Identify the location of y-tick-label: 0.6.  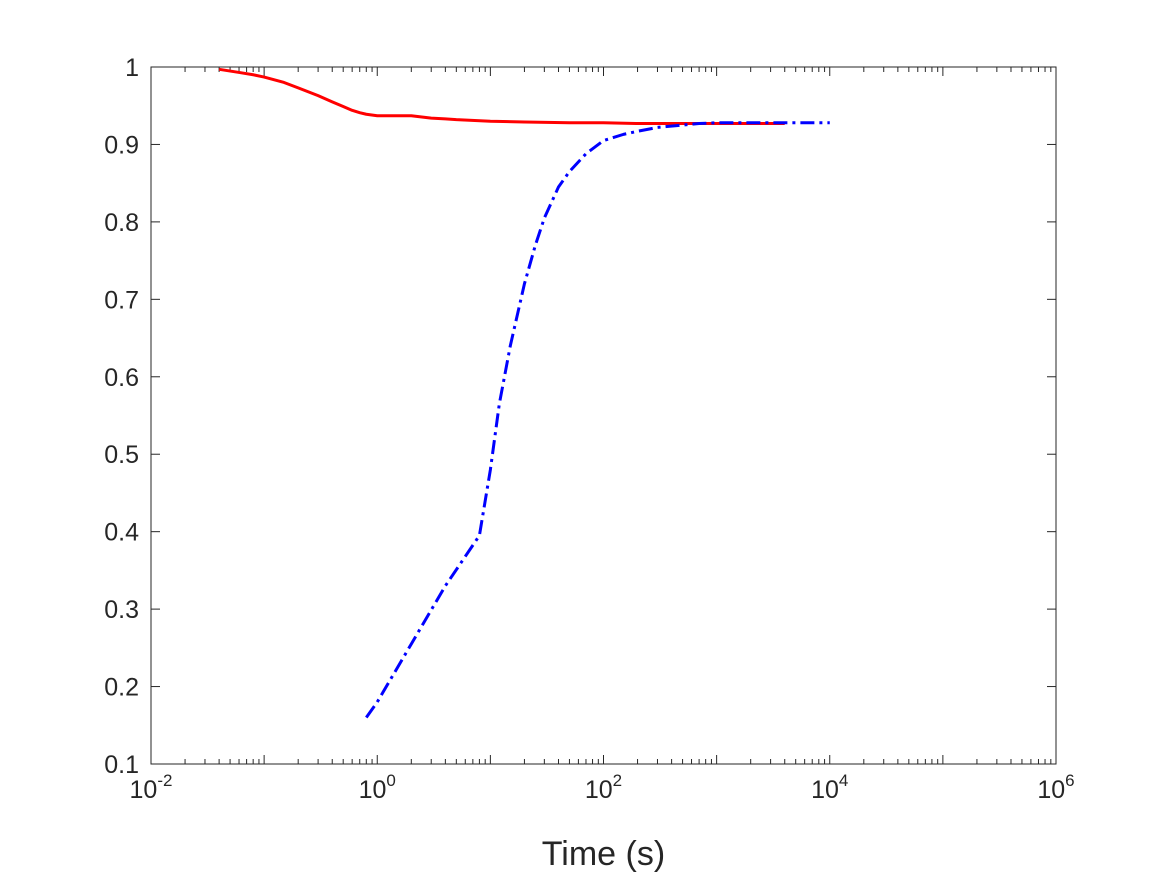
(121, 378).